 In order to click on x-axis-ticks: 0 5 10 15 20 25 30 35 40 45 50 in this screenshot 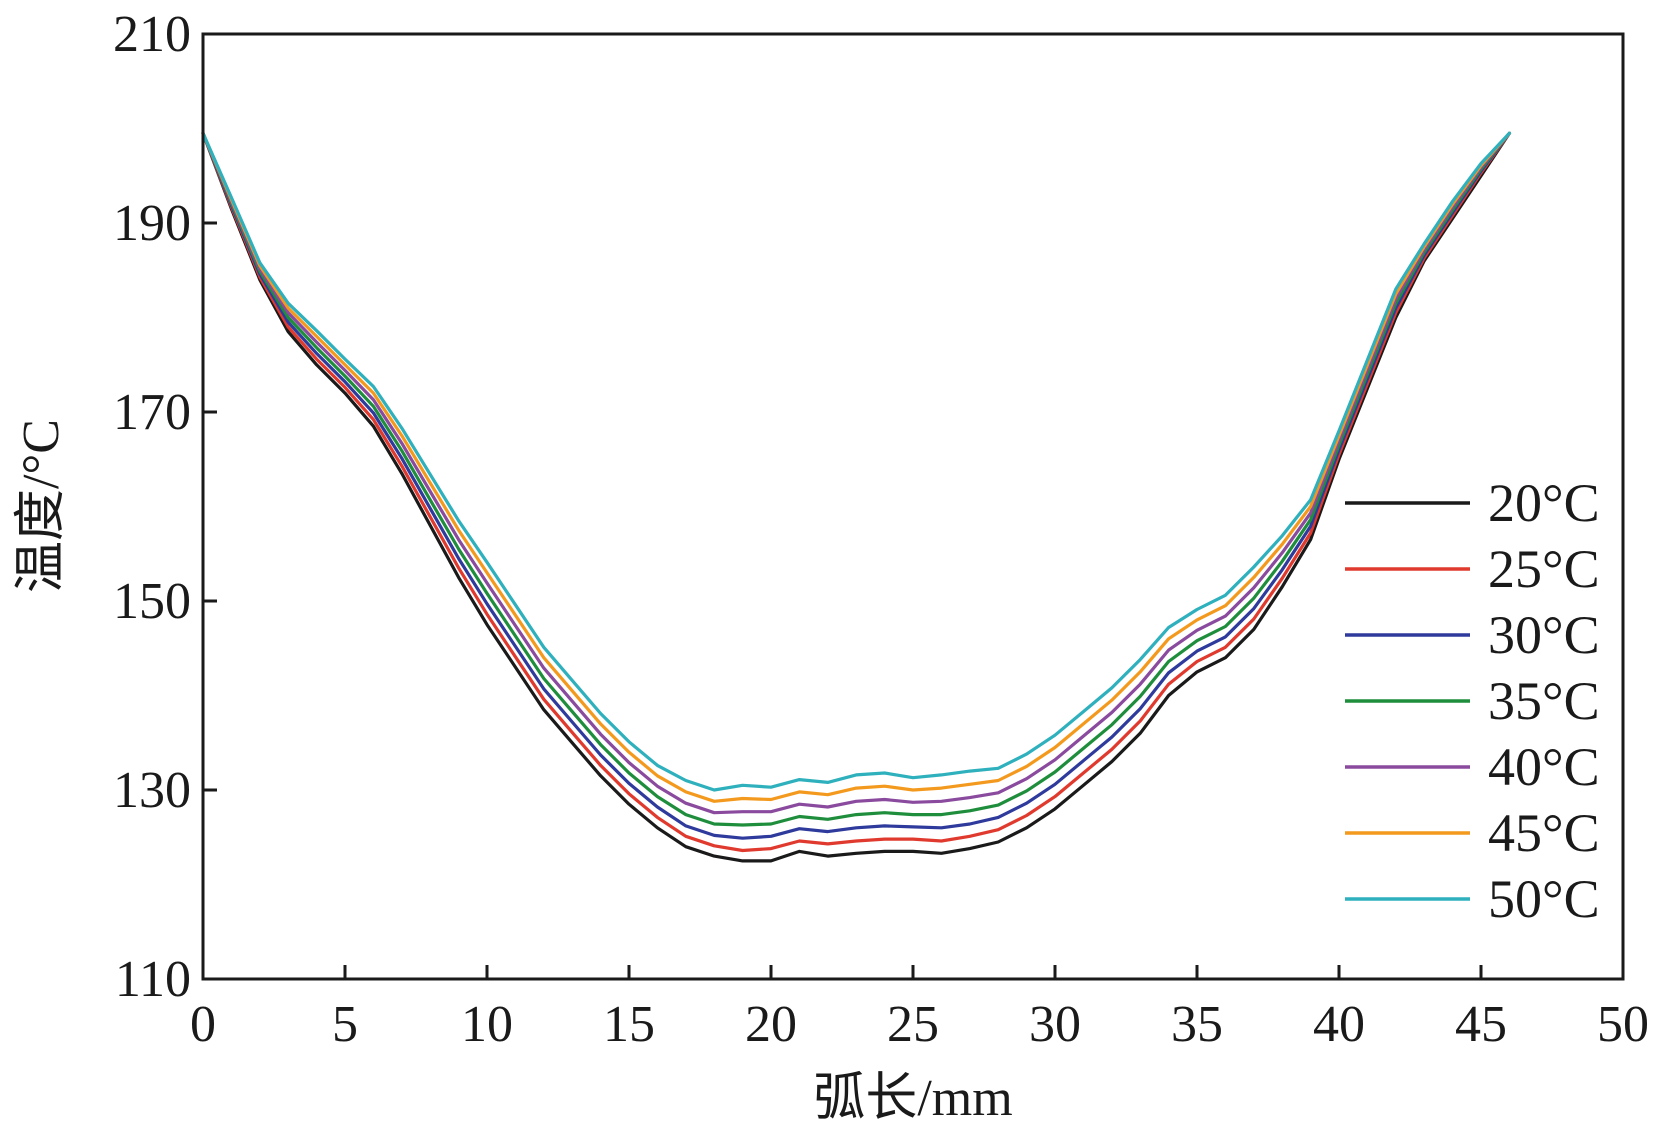, I will do `click(919, 1009)`.